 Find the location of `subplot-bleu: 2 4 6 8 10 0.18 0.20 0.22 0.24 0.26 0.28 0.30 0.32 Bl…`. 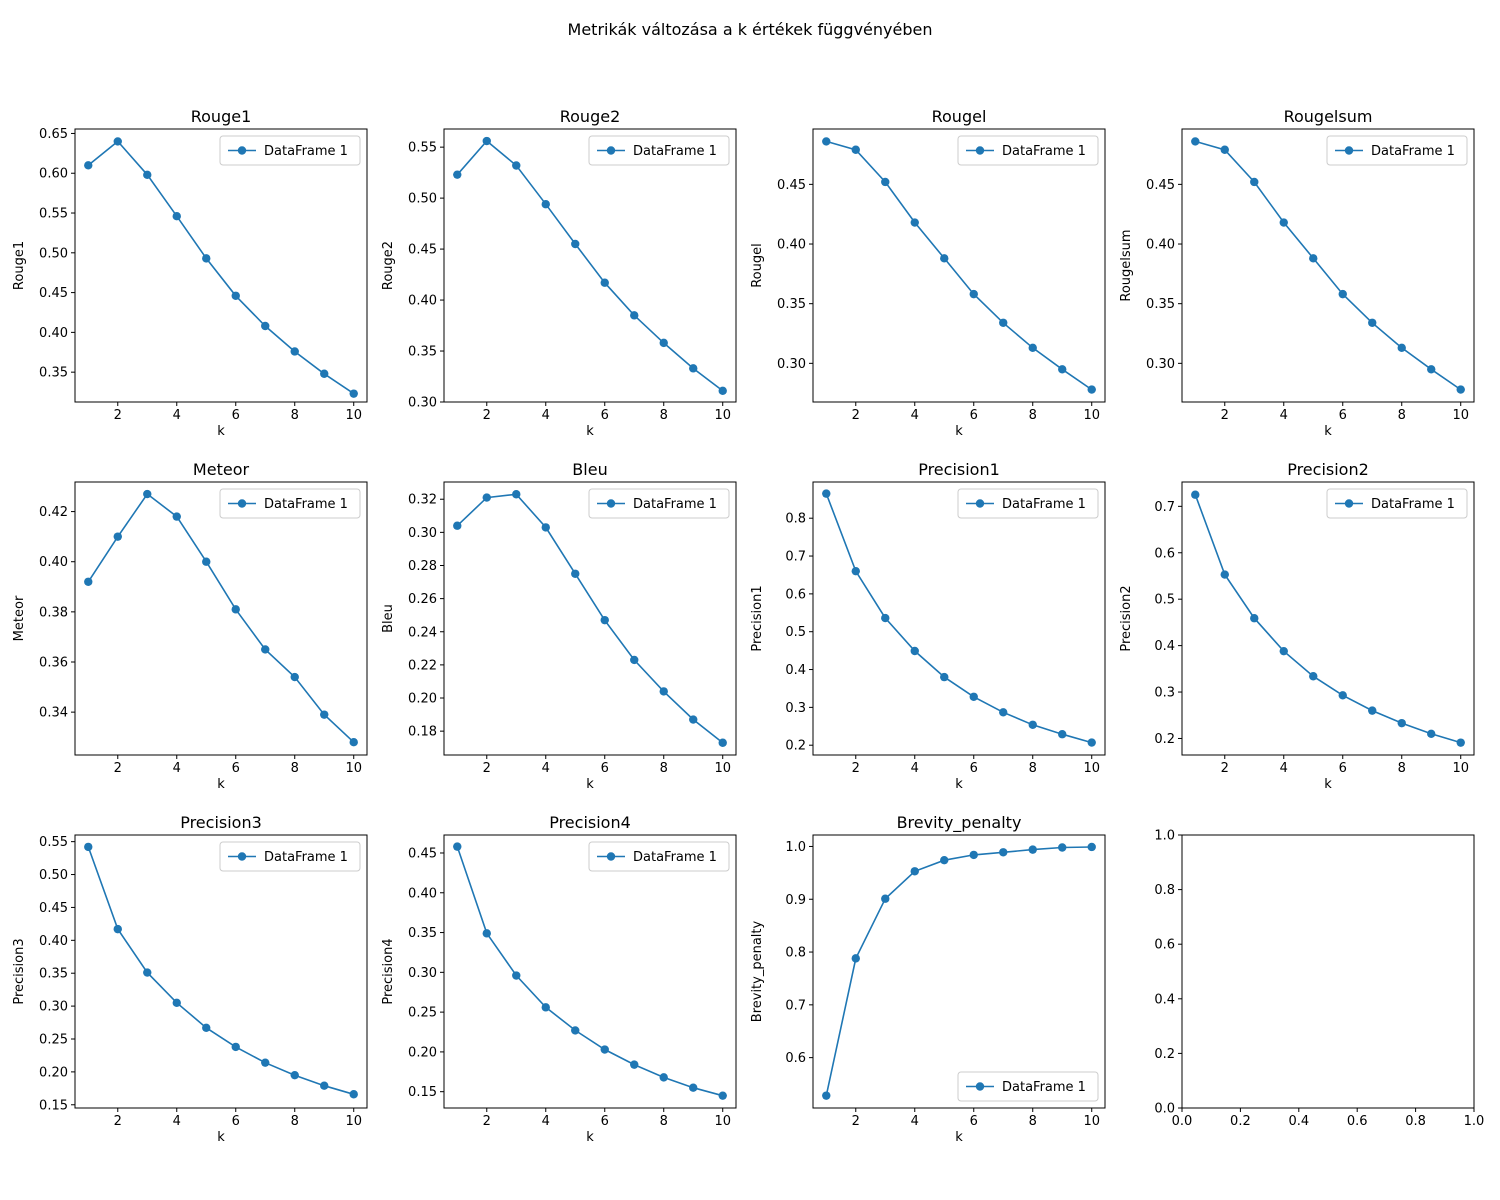

subplot-bleu: 2 4 6 8 10 0.18 0.20 0.22 0.24 0.26 0.28 0.30 0.32 Bl… is located at coordinates (559, 626).